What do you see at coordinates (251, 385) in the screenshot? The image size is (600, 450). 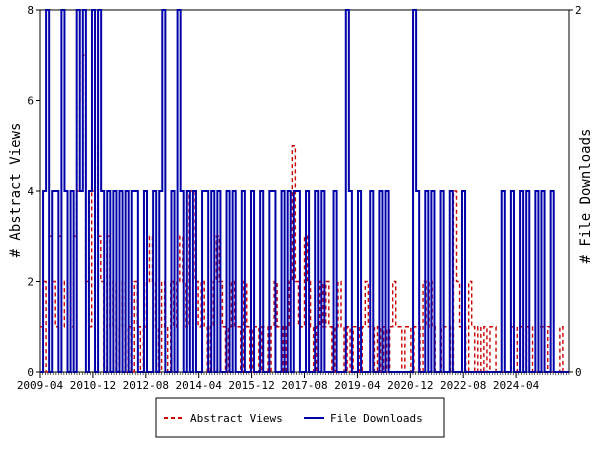 I see `x-tick-label-4: 2015-12` at bounding box center [251, 385].